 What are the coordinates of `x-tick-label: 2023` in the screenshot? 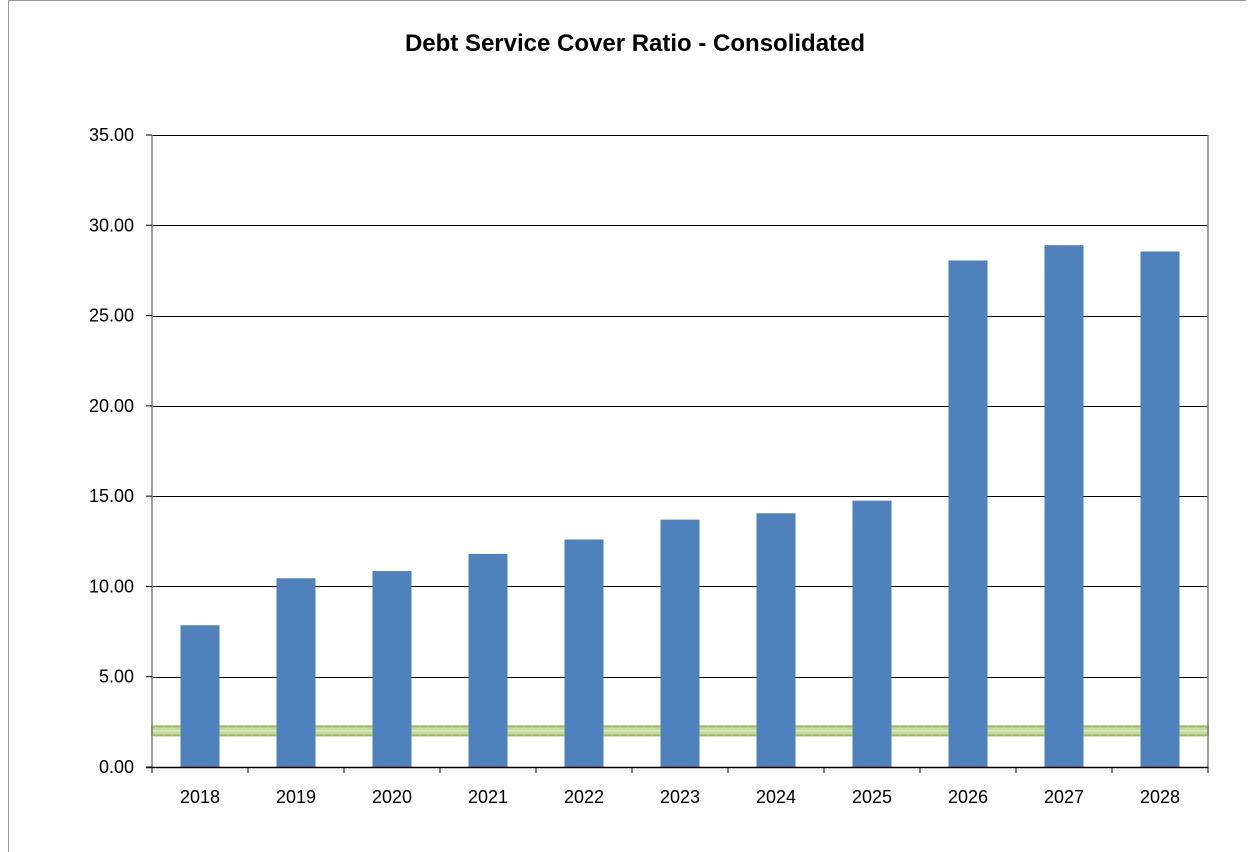 It's located at (680, 797).